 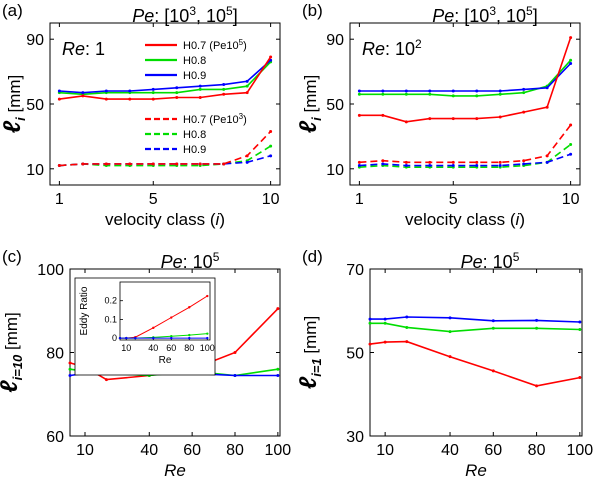 I want to click on y-tick-label: 100, so click(x=50, y=270).